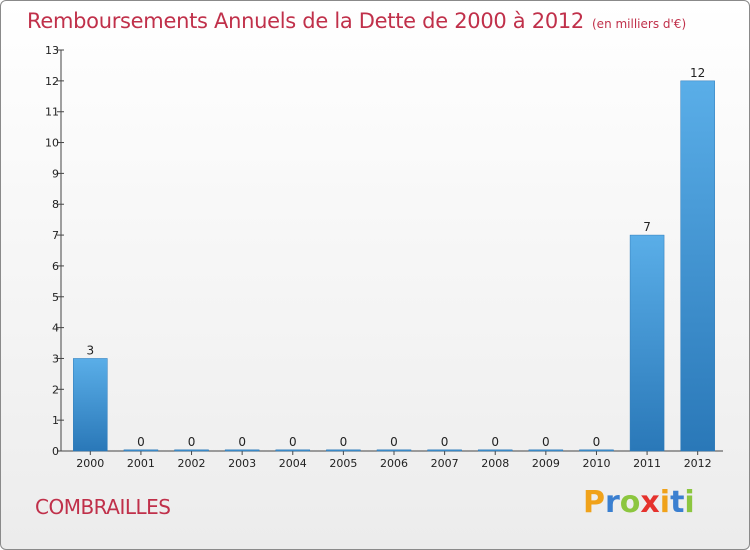  What do you see at coordinates (141, 463) in the screenshot?
I see `x-tick-label: 2001` at bounding box center [141, 463].